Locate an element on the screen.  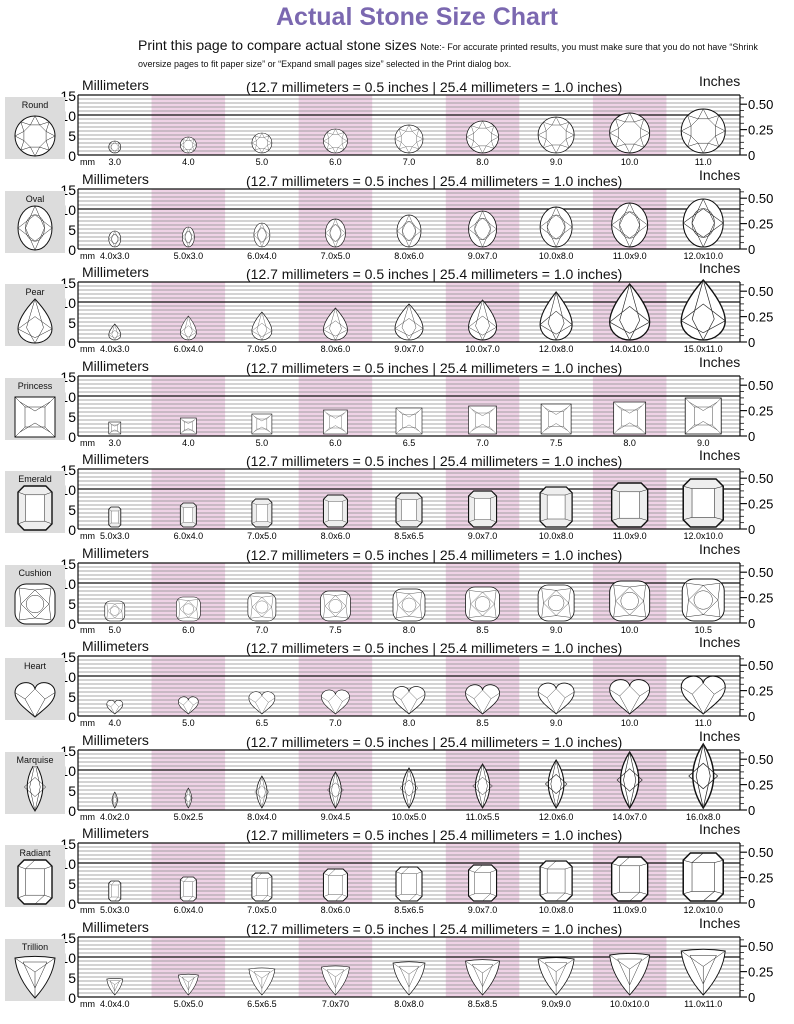
size-label: 10.0x10.0 is located at coordinates (630, 1004).